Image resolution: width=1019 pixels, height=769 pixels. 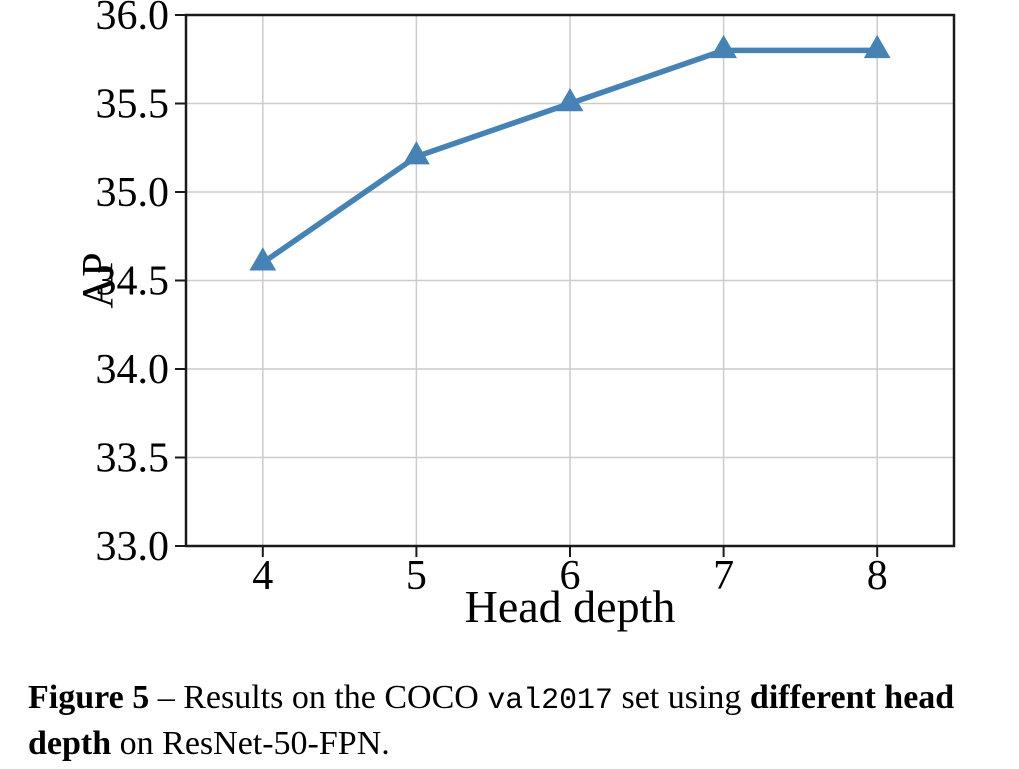 What do you see at coordinates (550, 700) in the screenshot?
I see `val2017-code-text: val2017` at bounding box center [550, 700].